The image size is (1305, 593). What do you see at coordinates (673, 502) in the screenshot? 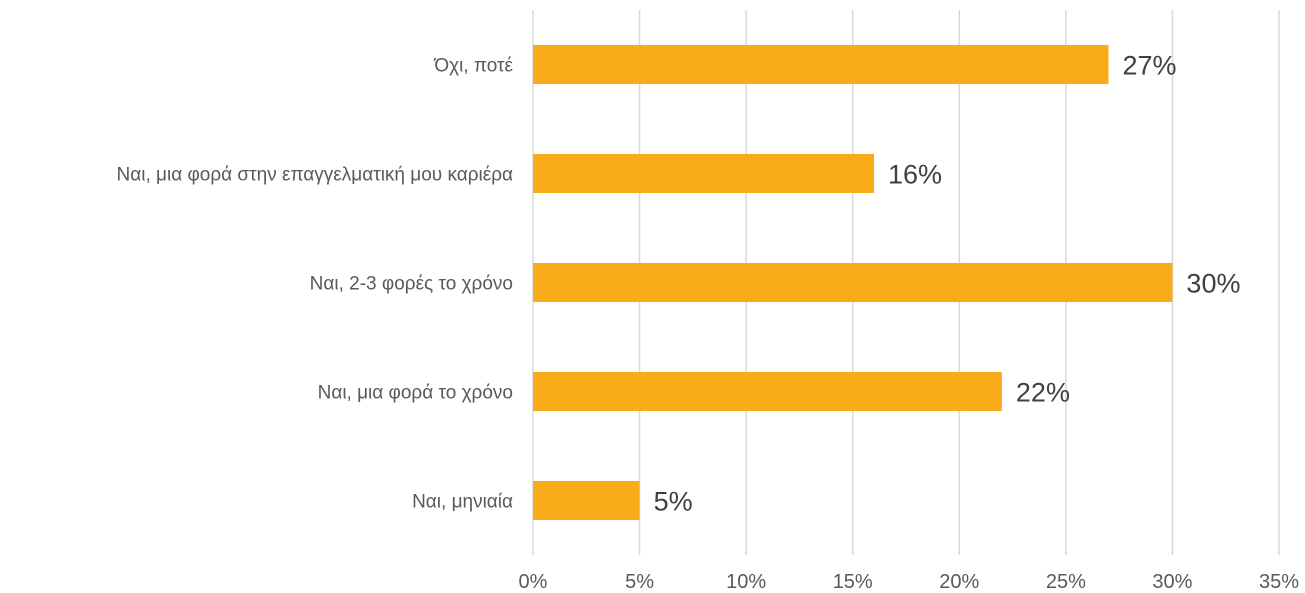
I see `data-label: 5%` at bounding box center [673, 502].